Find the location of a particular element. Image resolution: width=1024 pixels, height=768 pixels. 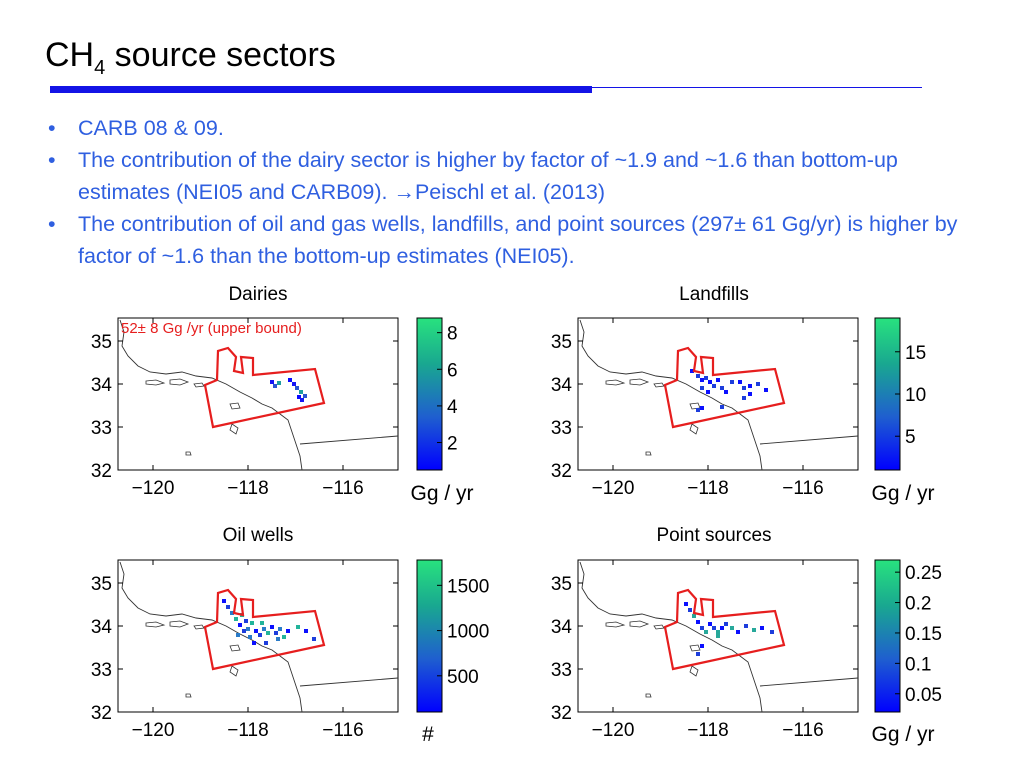

colorbar-tick-label: 1500 is located at coordinates (468, 586).